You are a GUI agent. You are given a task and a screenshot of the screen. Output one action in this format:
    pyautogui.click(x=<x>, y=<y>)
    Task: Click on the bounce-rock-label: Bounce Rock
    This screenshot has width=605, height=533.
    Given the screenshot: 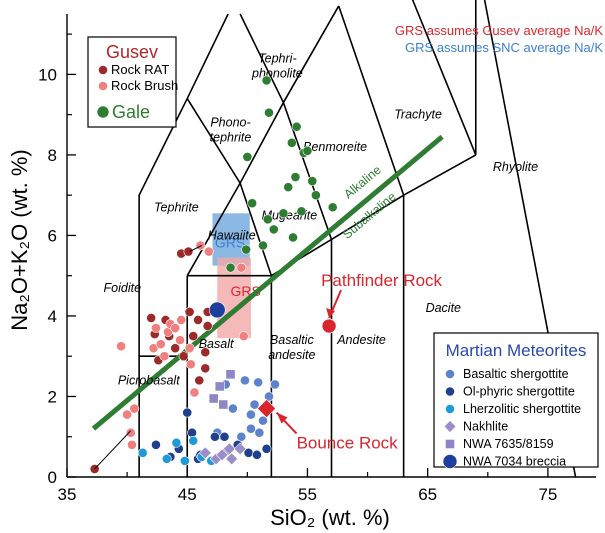 What is the action you would take?
    pyautogui.click(x=348, y=443)
    